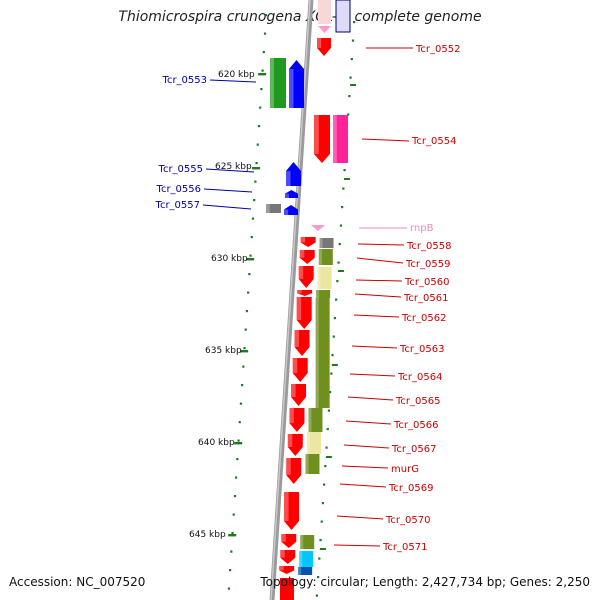  Describe the element at coordinates (343, 16) in the screenshot. I see `faded-reverse-outline` at that location.